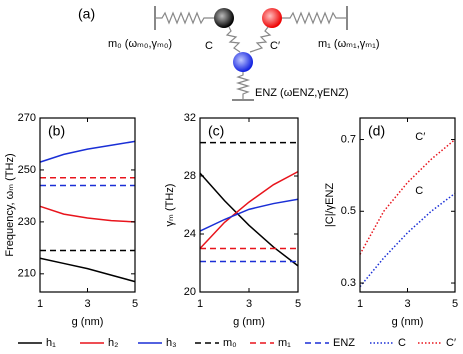  Describe the element at coordinates (27, 274) in the screenshot. I see `y-tick-label: 210` at that location.